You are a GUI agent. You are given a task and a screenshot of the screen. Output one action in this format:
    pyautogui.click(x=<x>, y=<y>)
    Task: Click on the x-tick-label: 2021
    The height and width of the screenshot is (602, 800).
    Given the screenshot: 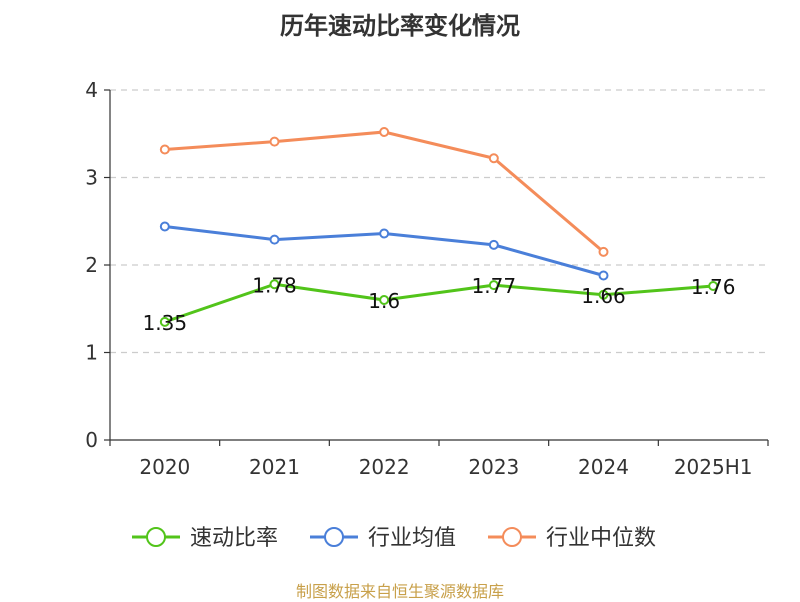 What is the action you would take?
    pyautogui.click(x=274, y=467)
    